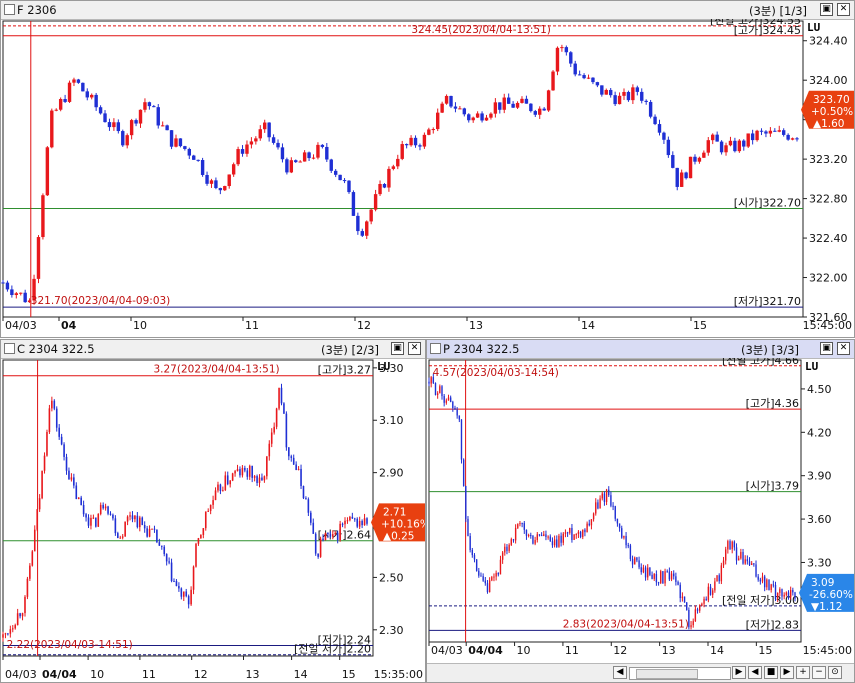 The image size is (855, 683). I want to click on scrollbar-track, so click(680, 673).